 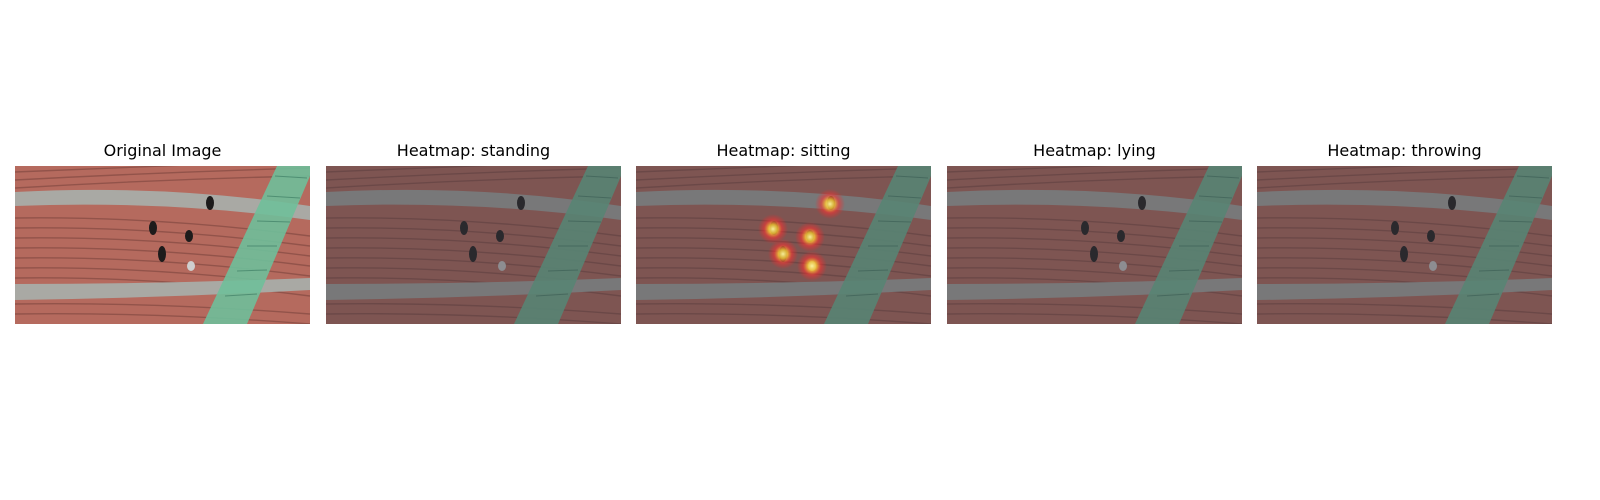 I want to click on panel-image, so click(x=162, y=242).